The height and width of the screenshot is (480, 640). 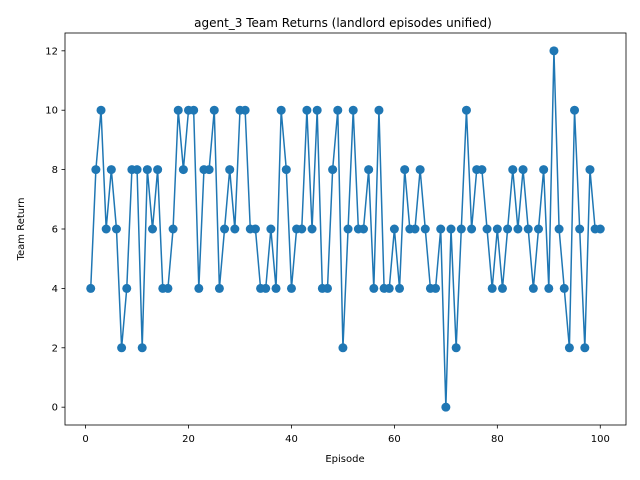 What do you see at coordinates (51, 111) in the screenshot?
I see `y-tick-label: 10` at bounding box center [51, 111].